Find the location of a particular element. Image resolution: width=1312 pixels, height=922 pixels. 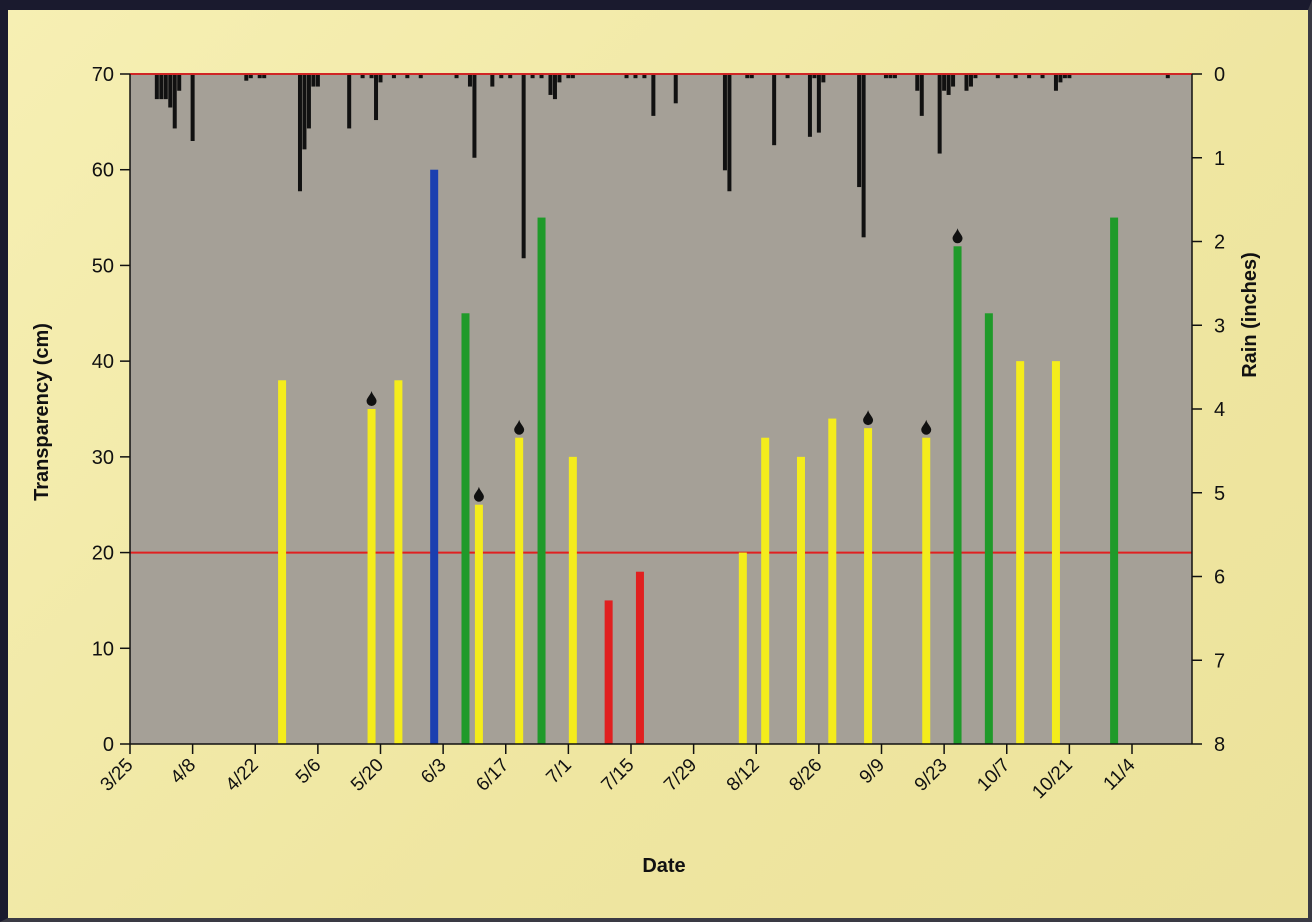

y-tick-label: 30 is located at coordinates (103, 458).